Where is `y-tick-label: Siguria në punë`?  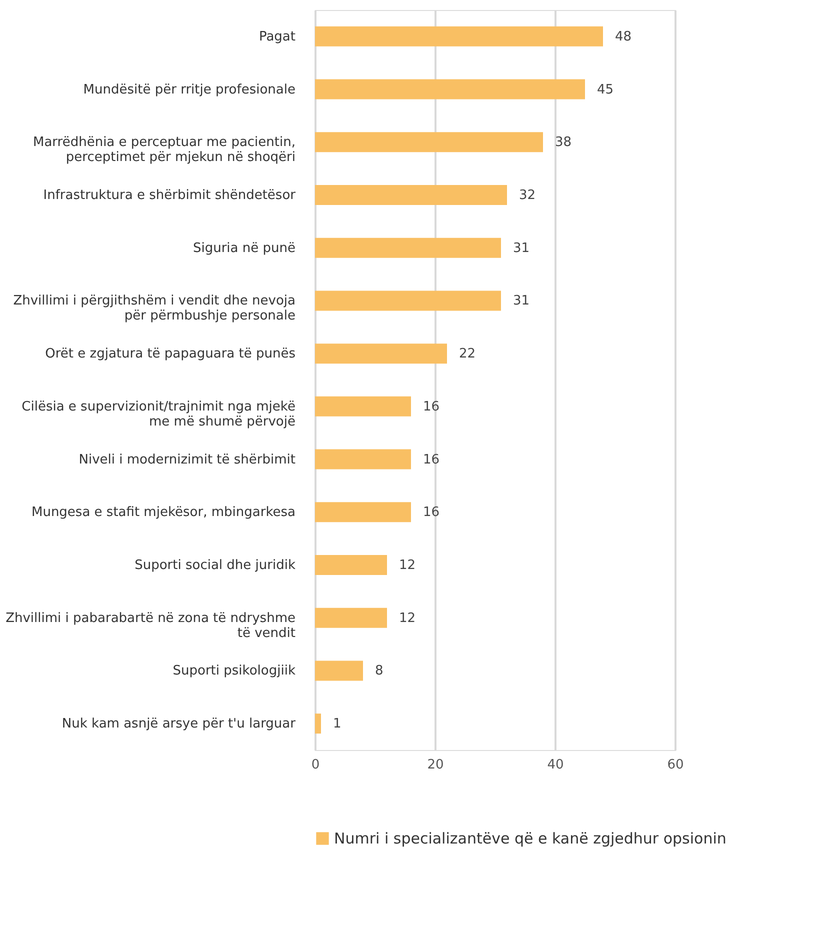 y-tick-label: Siguria në punë is located at coordinates (244, 248).